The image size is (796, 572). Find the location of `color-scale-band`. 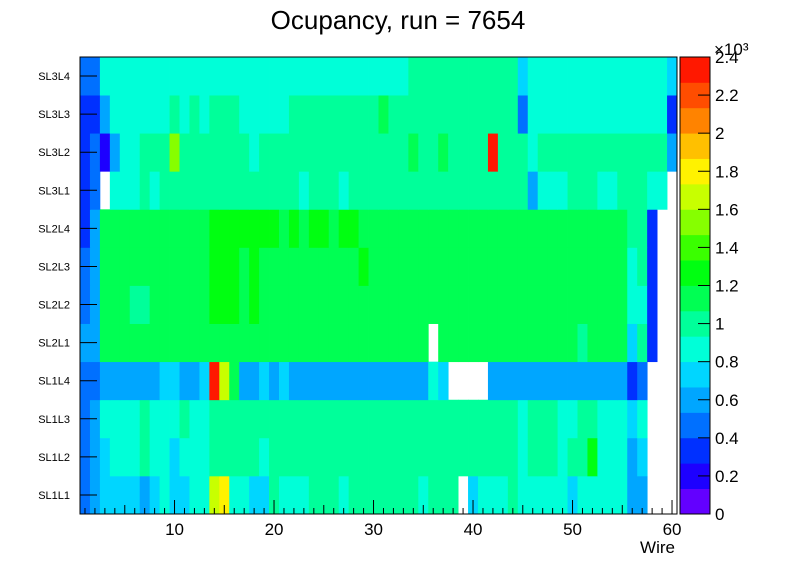

color-scale-band is located at coordinates (695, 196).